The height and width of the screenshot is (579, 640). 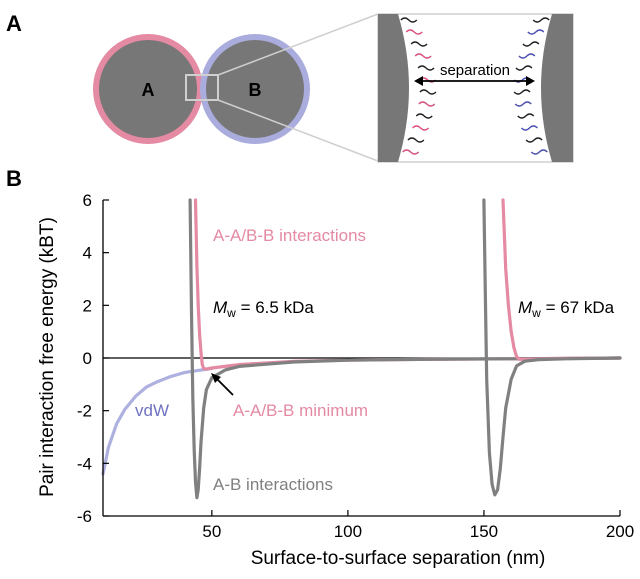 I want to click on mw-low-value: = 6.5 kDa, so click(x=275, y=307).